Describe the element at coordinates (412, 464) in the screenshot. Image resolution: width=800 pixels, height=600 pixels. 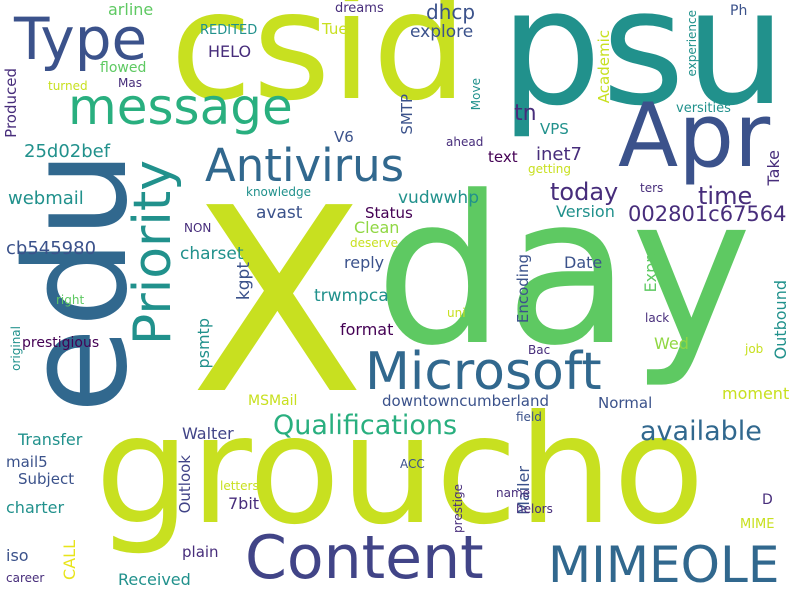
I see `word-ACC: ACC` at that location.